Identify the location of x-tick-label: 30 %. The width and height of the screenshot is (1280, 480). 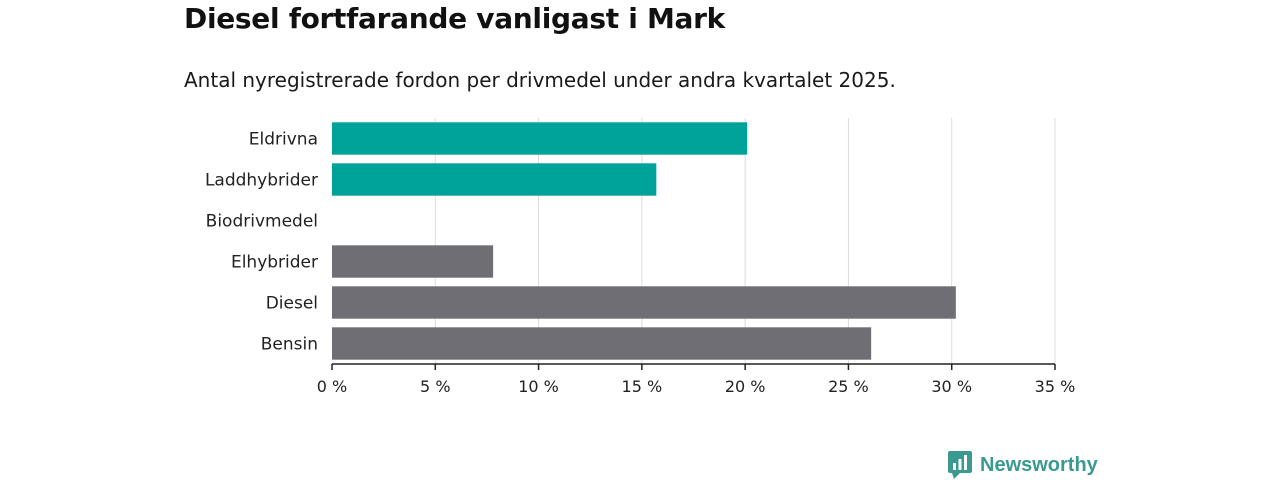
(951, 386).